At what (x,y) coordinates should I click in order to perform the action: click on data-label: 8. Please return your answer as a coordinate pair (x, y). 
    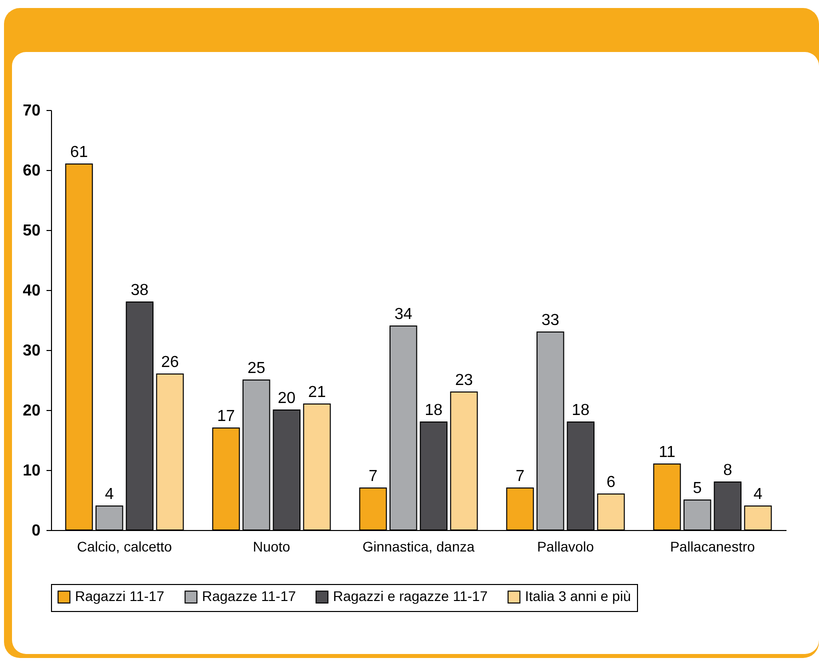
    Looking at the image, I should click on (727, 470).